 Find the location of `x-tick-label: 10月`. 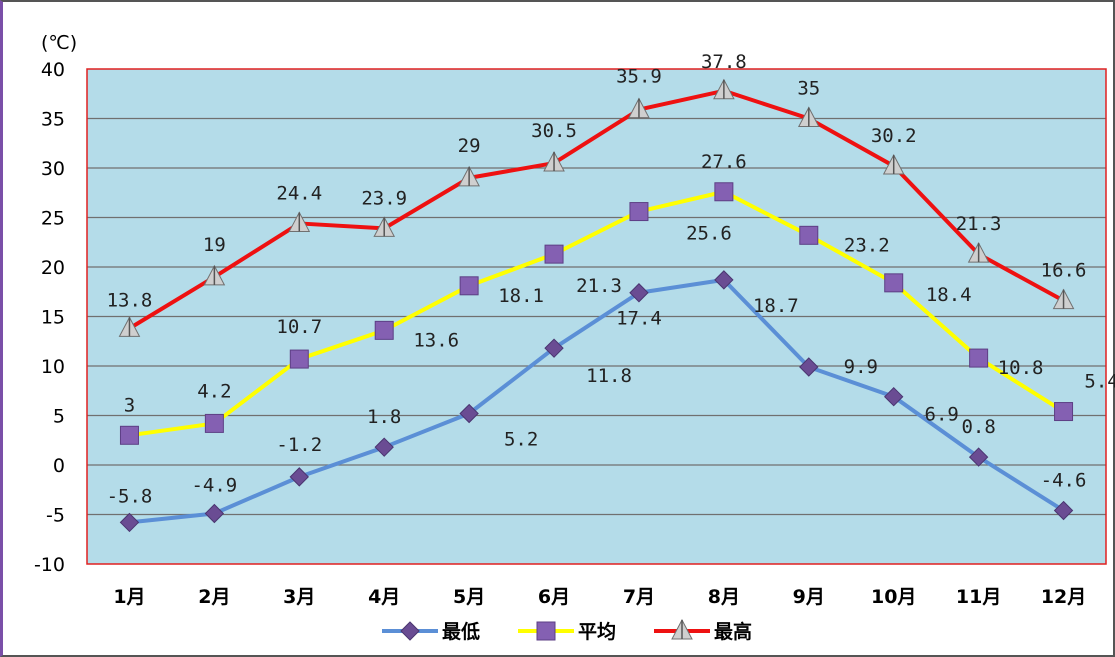

x-tick-label: 10月 is located at coordinates (893, 597).